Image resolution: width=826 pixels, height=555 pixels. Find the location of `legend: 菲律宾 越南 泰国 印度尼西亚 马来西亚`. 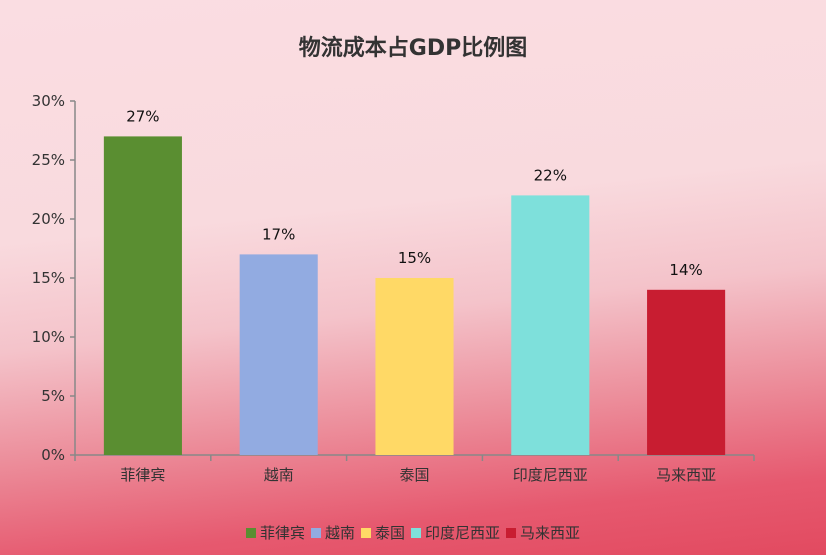

legend: 菲律宾 越南 泰国 印度尼西亚 马来西亚 is located at coordinates (413, 532).